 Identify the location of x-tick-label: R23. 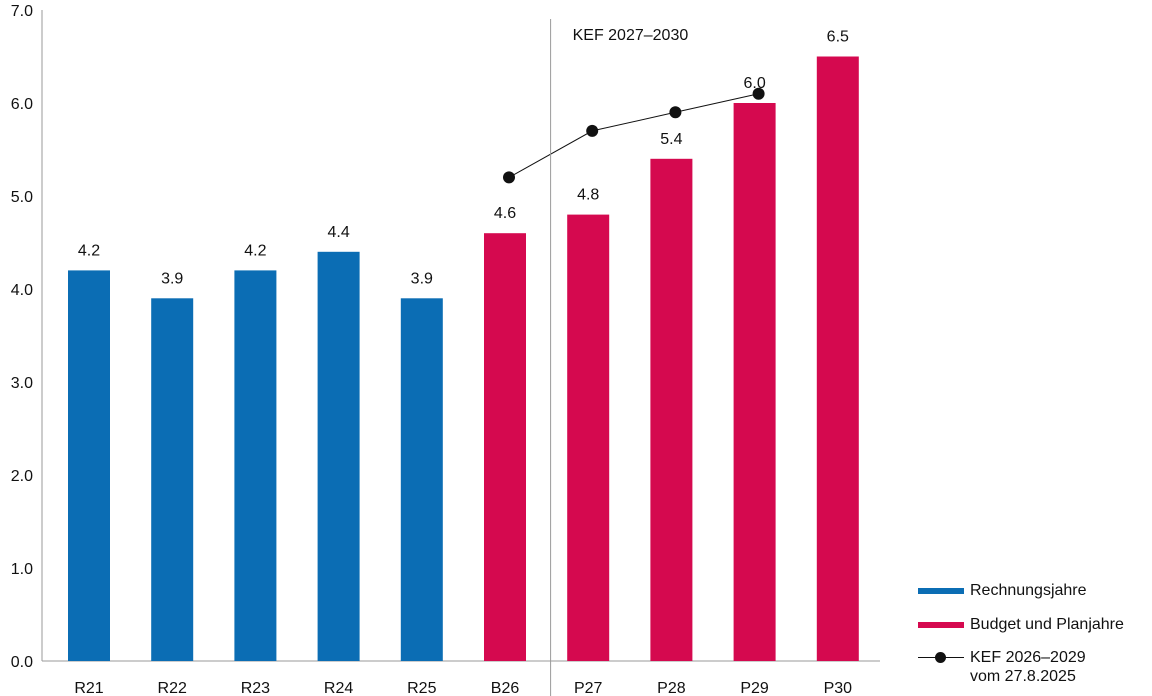
(255, 688).